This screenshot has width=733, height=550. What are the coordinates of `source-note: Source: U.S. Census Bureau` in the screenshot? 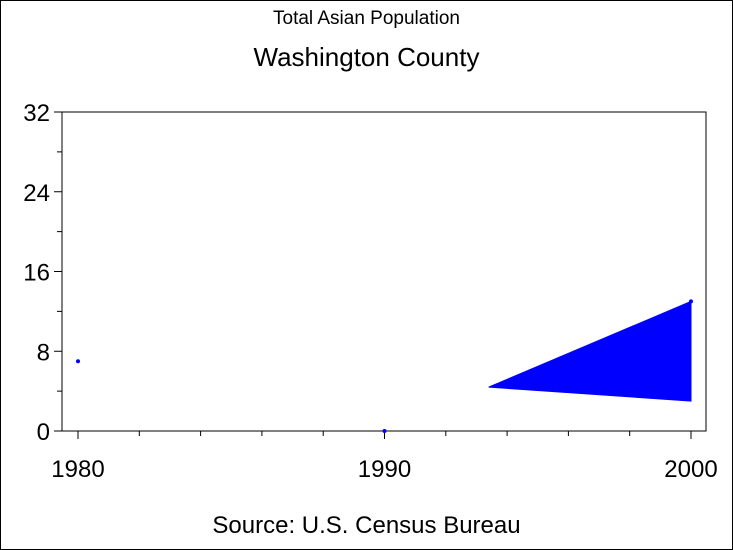 It's located at (366, 525).